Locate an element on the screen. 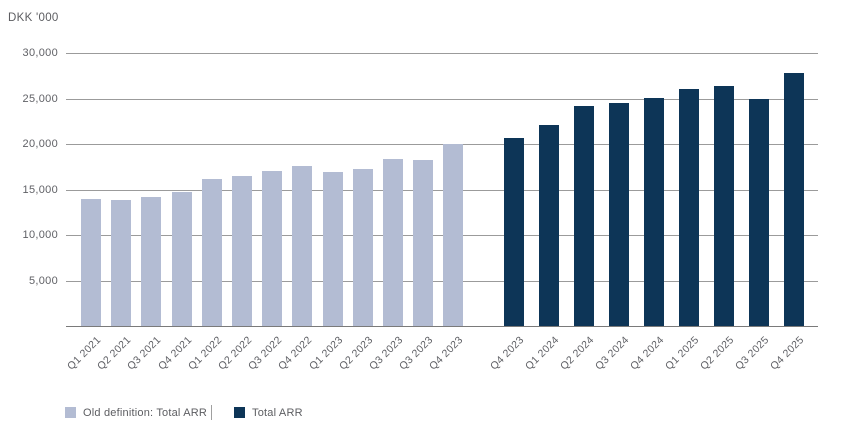 The image size is (860, 441). x-tick-label: Q2 2025 is located at coordinates (717, 353).